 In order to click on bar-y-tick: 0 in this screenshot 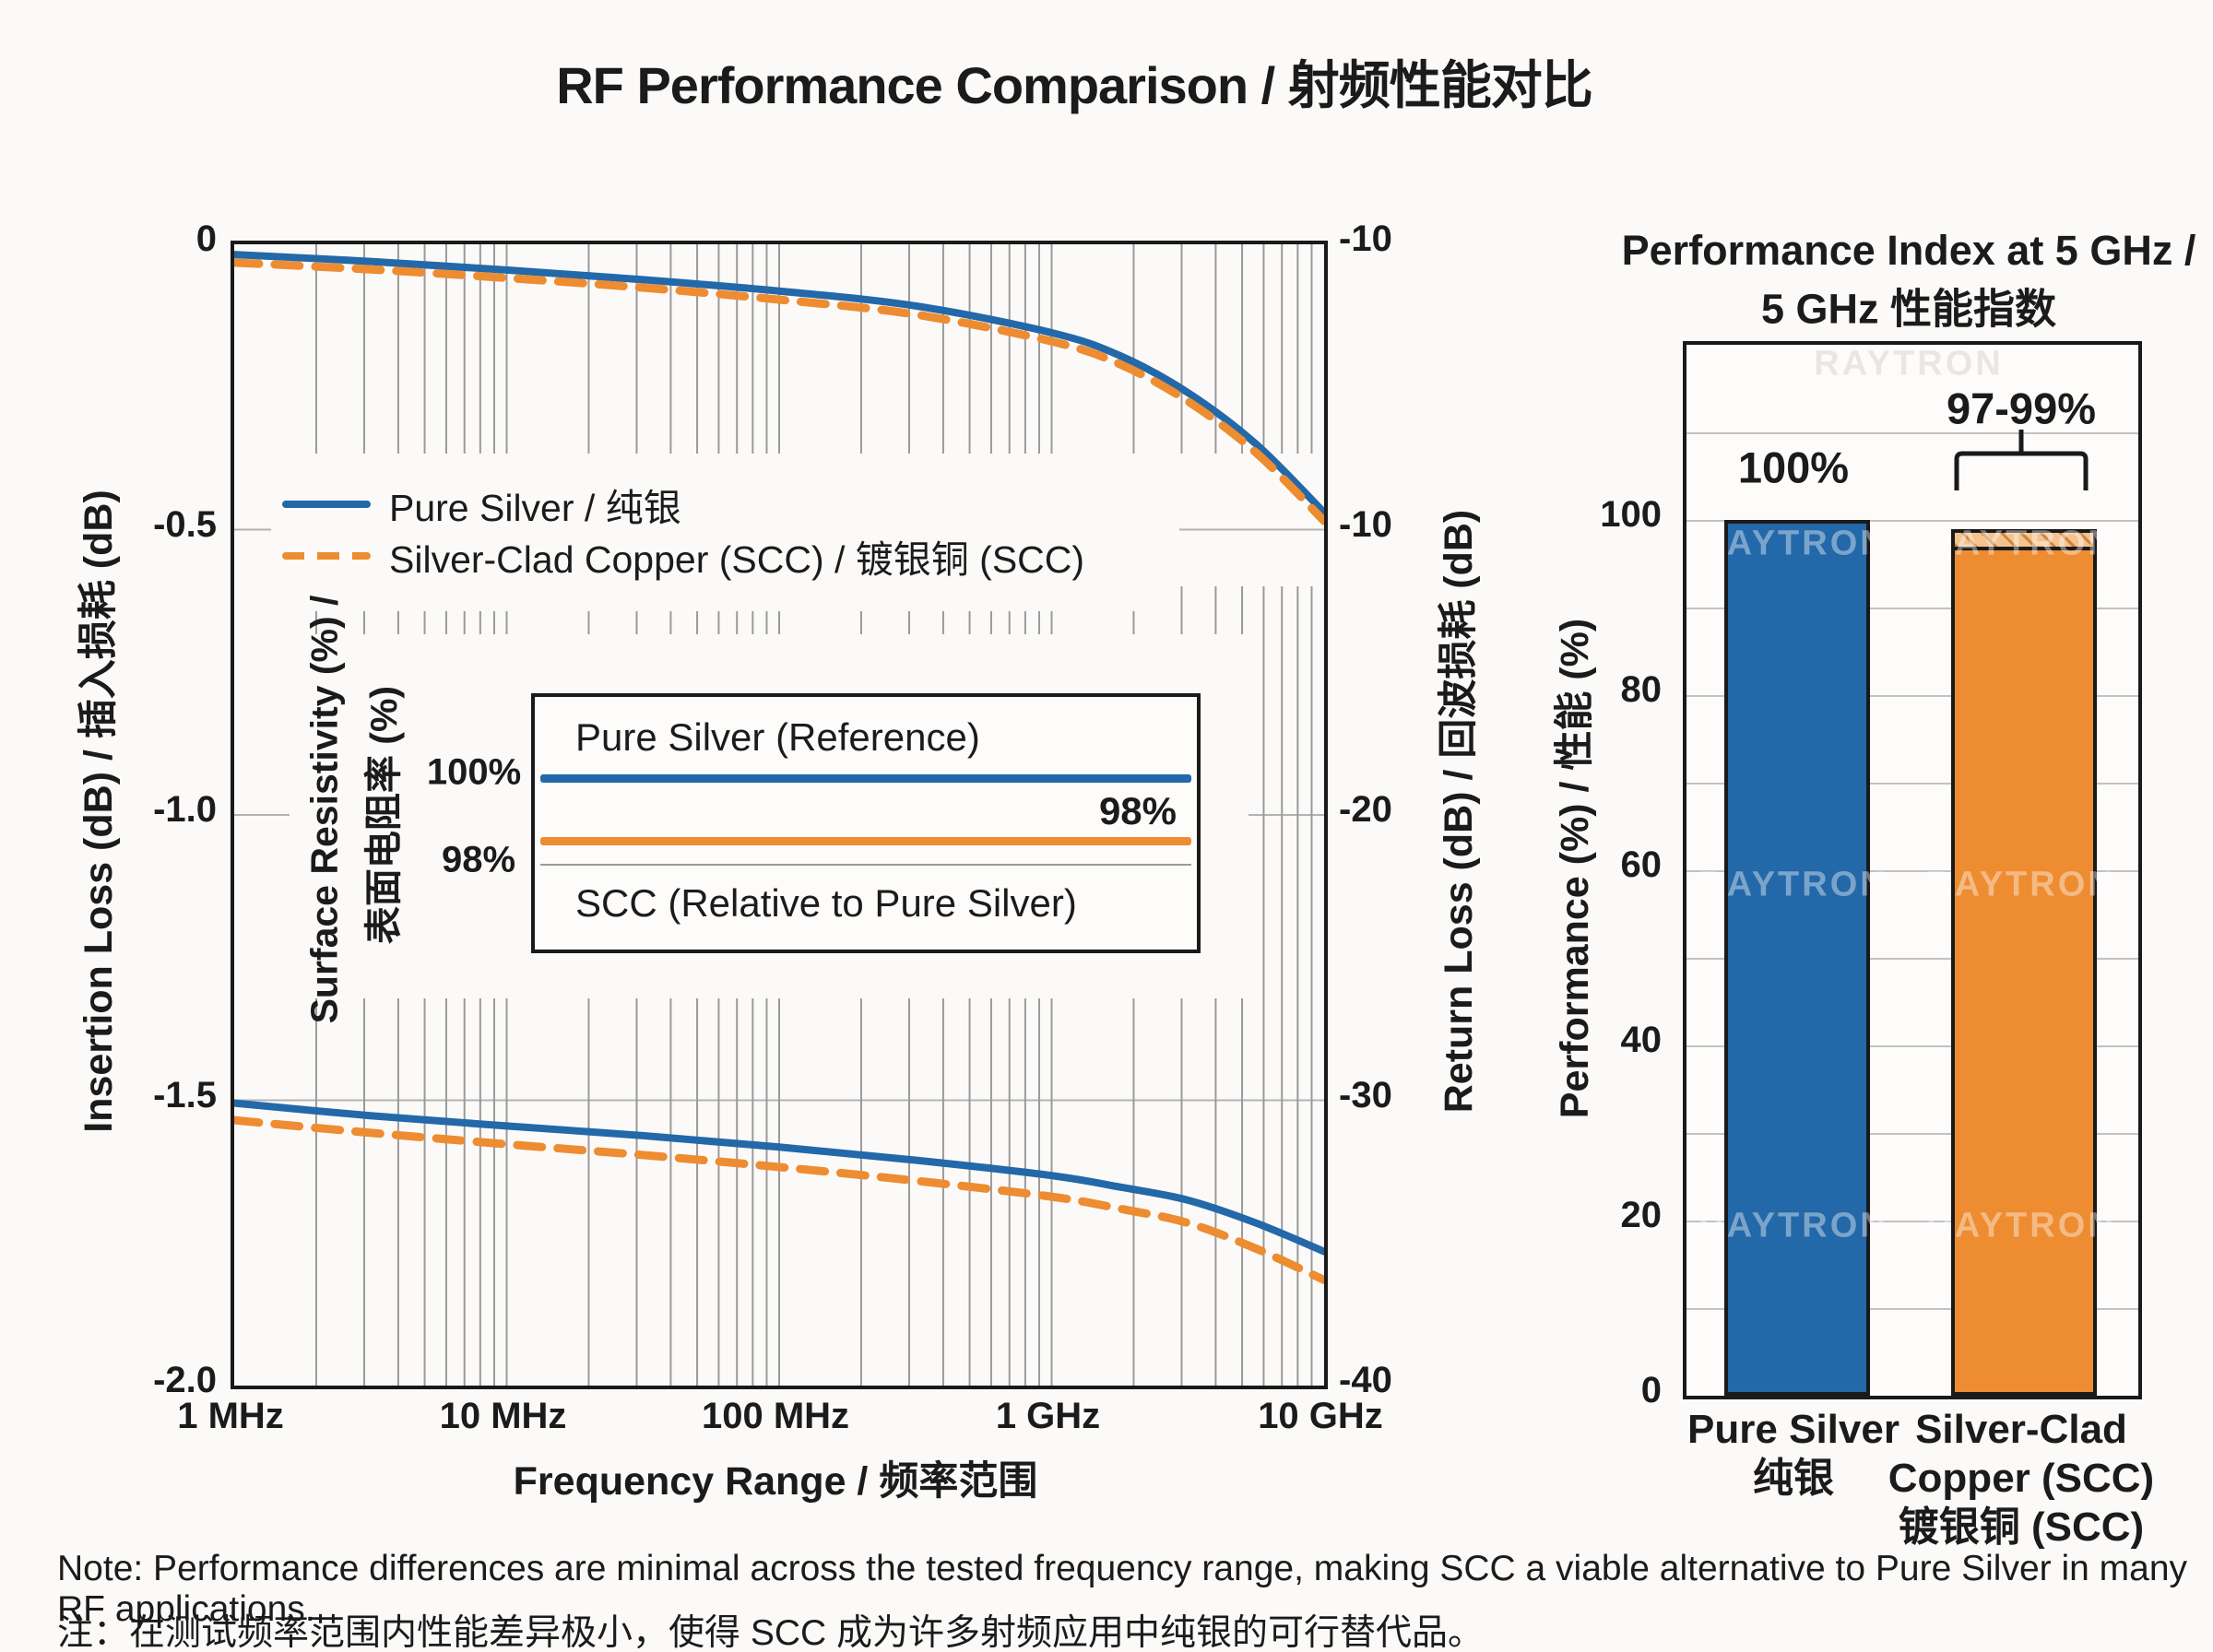, I will do `click(1651, 1390)`.